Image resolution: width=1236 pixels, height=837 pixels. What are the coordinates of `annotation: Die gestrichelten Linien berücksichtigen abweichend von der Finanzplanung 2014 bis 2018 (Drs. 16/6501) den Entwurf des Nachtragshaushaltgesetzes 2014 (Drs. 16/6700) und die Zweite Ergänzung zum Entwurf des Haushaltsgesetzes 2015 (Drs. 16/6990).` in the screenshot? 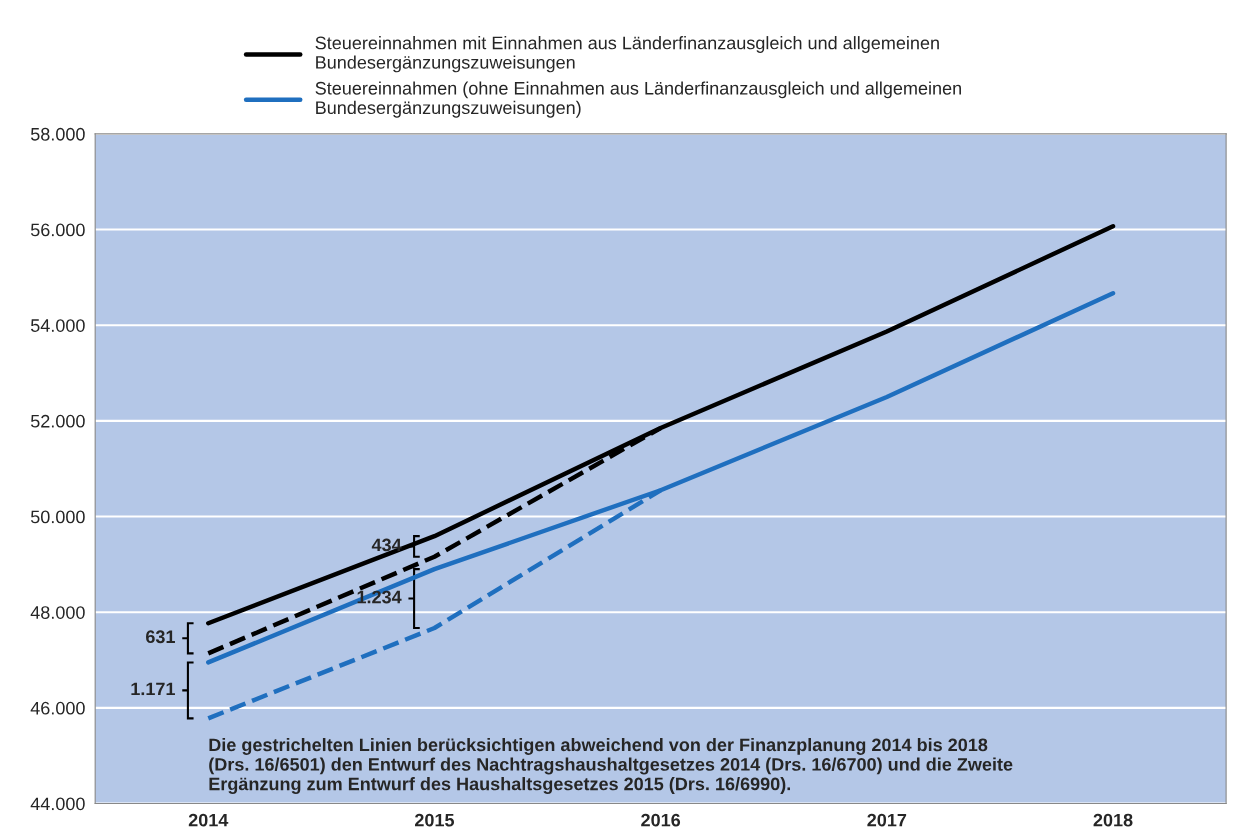 It's located at (611, 765).